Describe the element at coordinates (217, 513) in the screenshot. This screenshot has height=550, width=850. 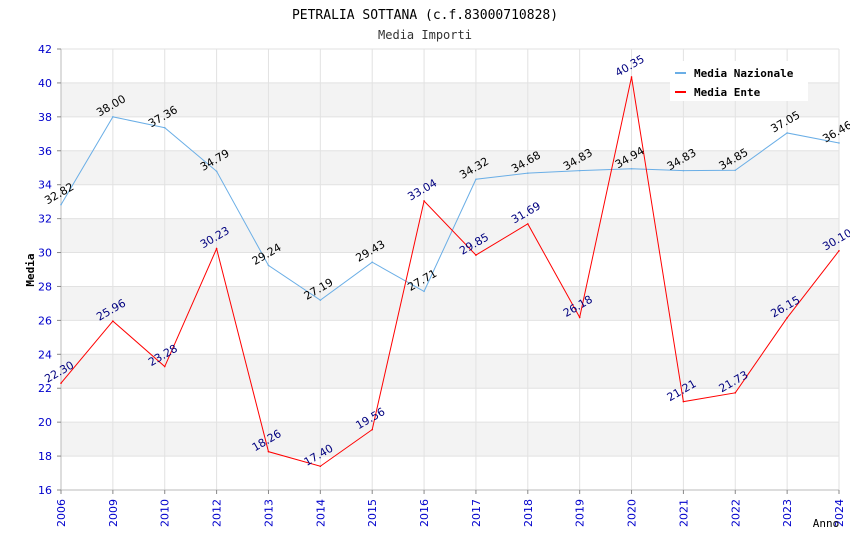
I see `x-tick-label: 2012` at that location.